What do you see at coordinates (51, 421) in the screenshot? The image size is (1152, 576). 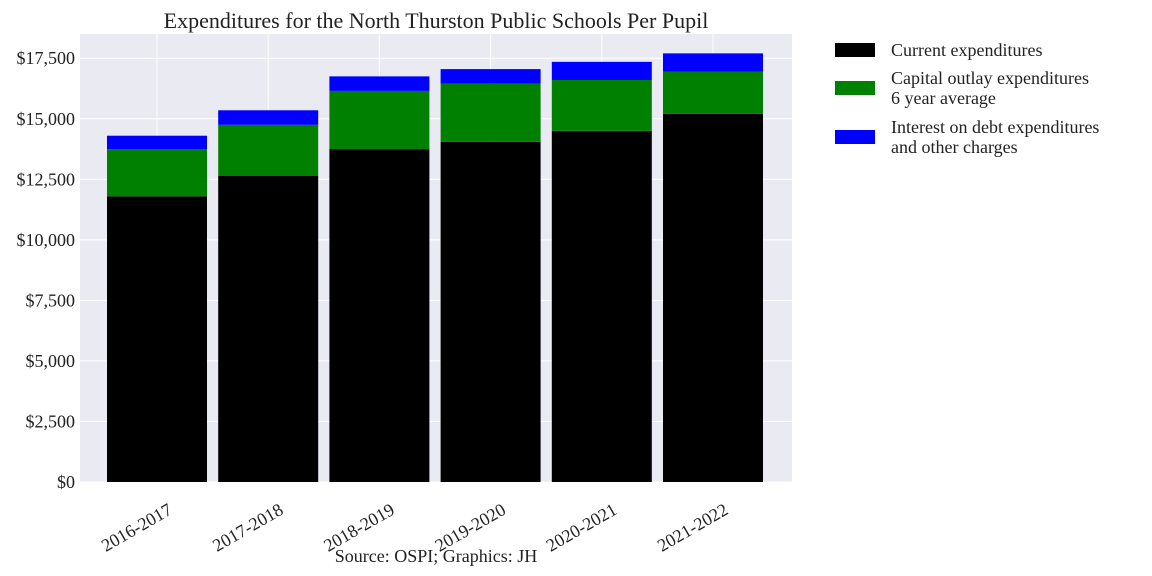 I see `y-tick-label: $2,500` at bounding box center [51, 421].